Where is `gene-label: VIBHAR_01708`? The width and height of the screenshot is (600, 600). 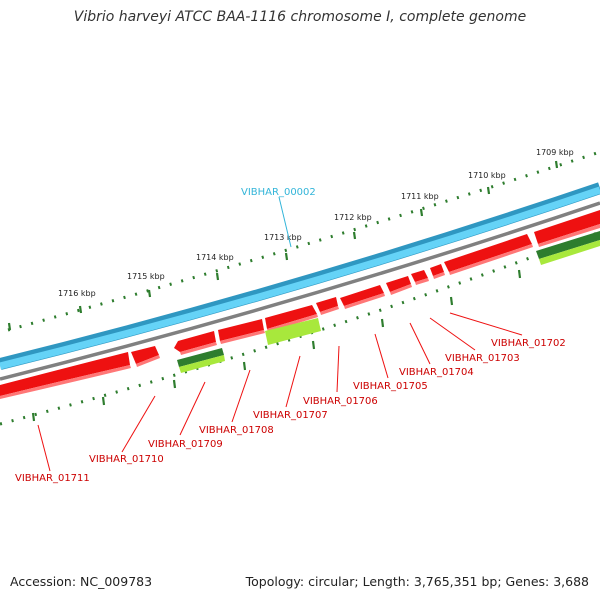
gene-label: VIBHAR_01708 is located at coordinates (236, 430).